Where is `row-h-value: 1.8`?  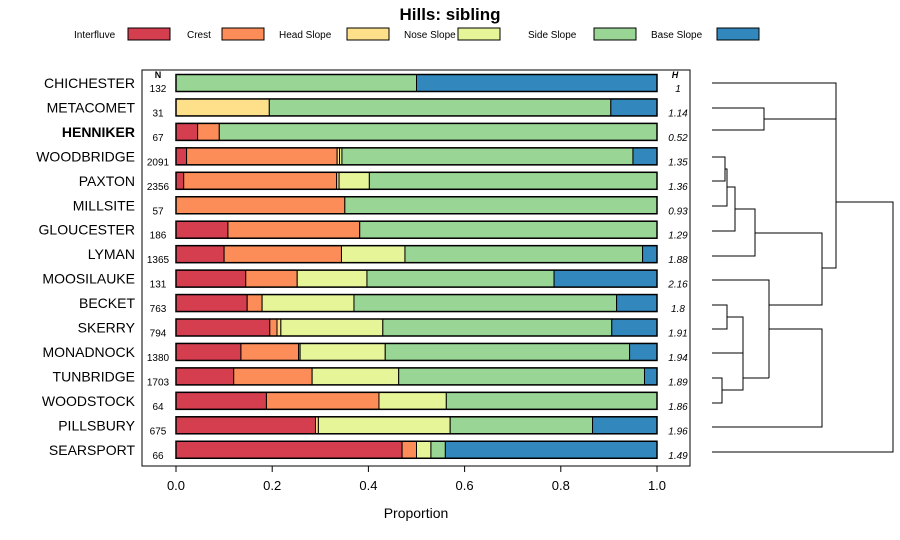
row-h-value: 1.8 is located at coordinates (678, 309).